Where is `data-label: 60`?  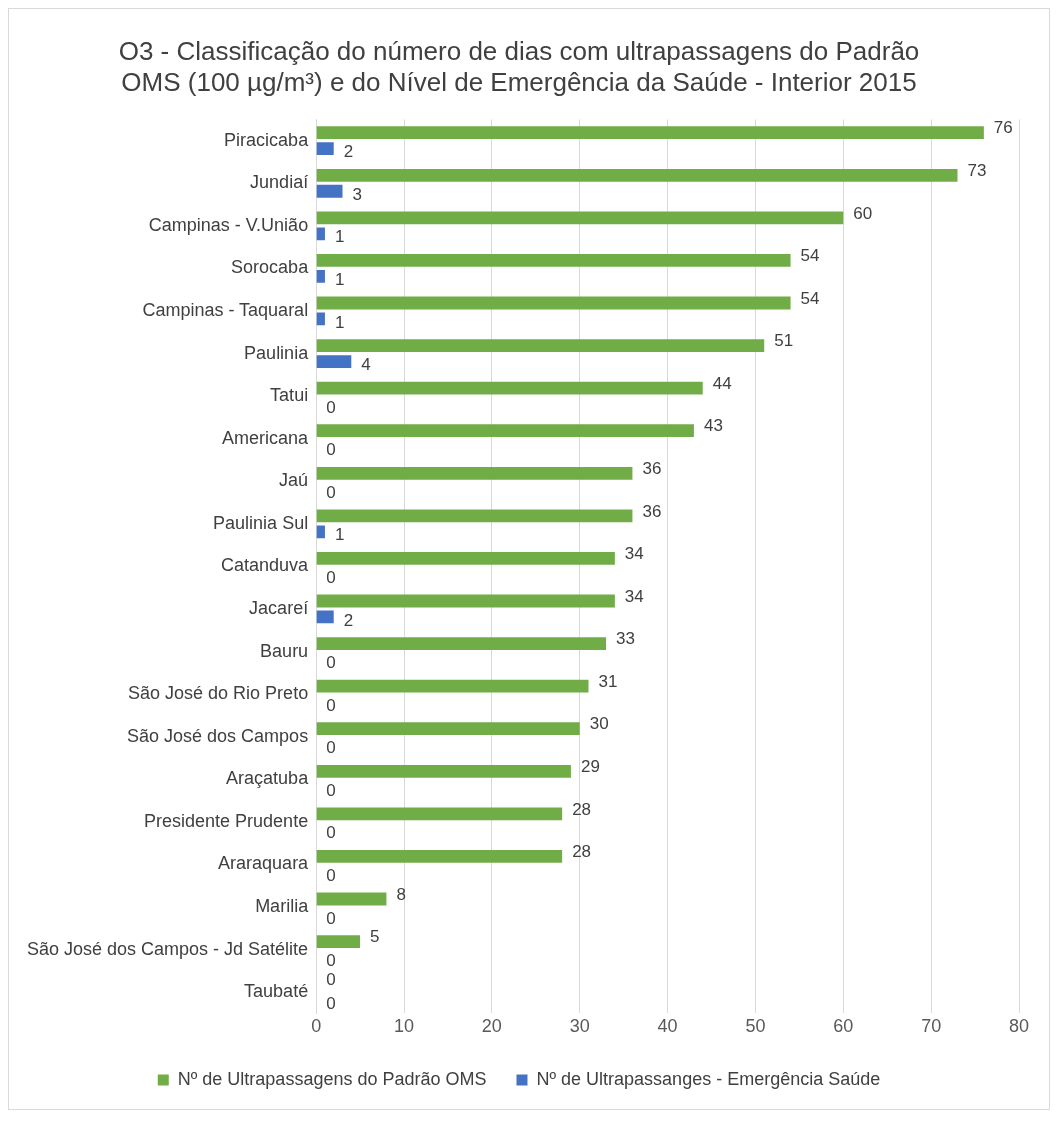
data-label: 60 is located at coordinates (863, 213).